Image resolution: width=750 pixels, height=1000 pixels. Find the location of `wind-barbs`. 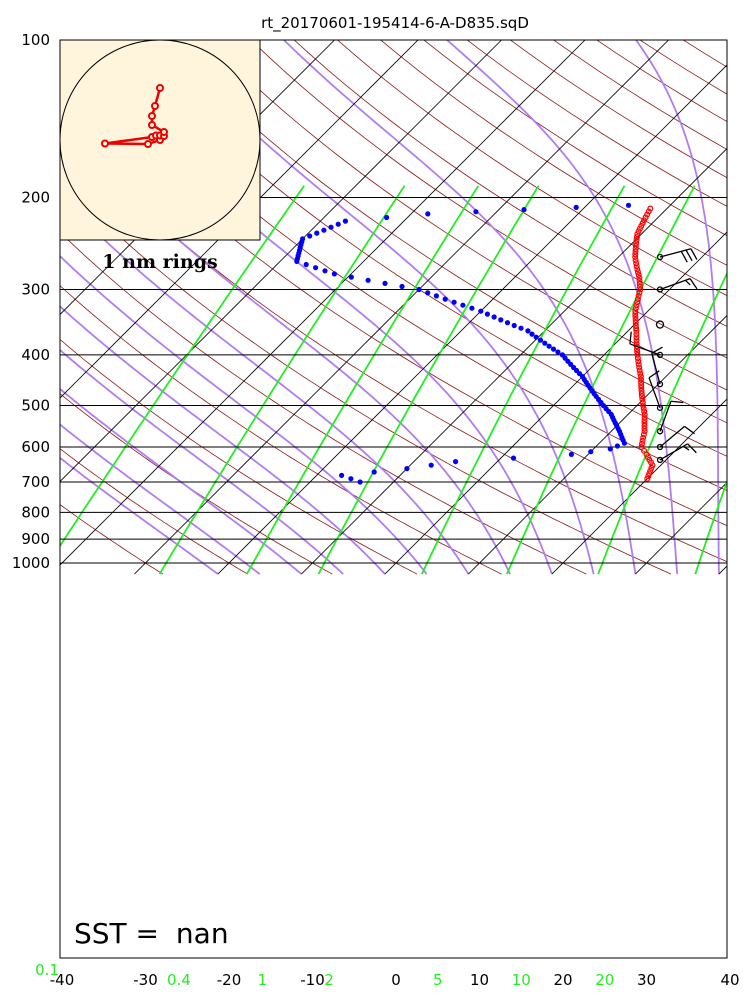

wind-barbs is located at coordinates (663, 356).